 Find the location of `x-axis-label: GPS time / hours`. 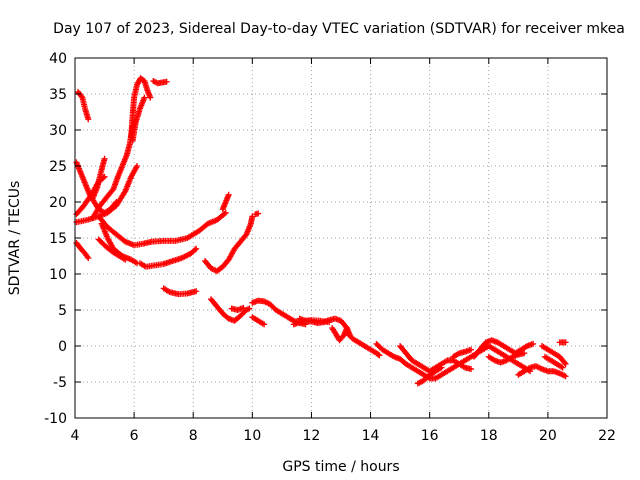

x-axis-label: GPS time / hours is located at coordinates (340, 467).